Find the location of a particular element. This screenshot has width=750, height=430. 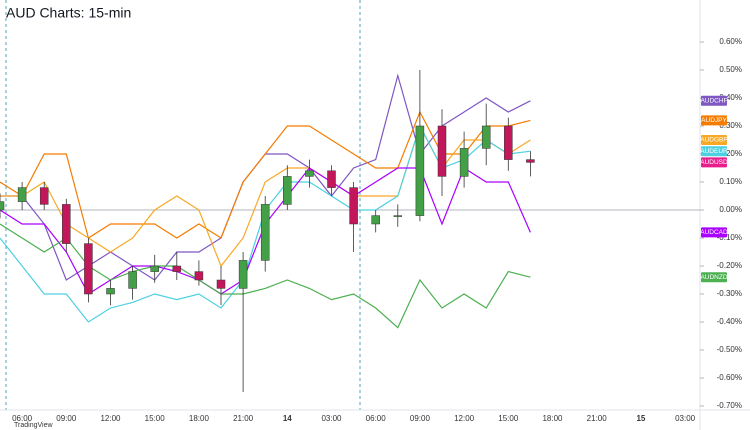

series-tag-label: AUDGBP is located at coordinates (713, 140).